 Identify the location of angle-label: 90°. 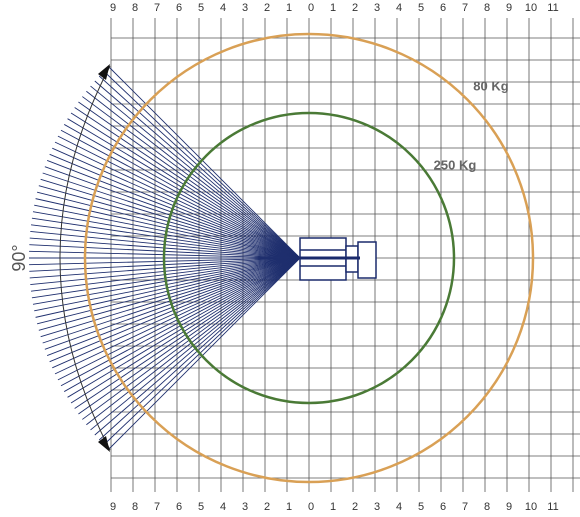
(19, 257).